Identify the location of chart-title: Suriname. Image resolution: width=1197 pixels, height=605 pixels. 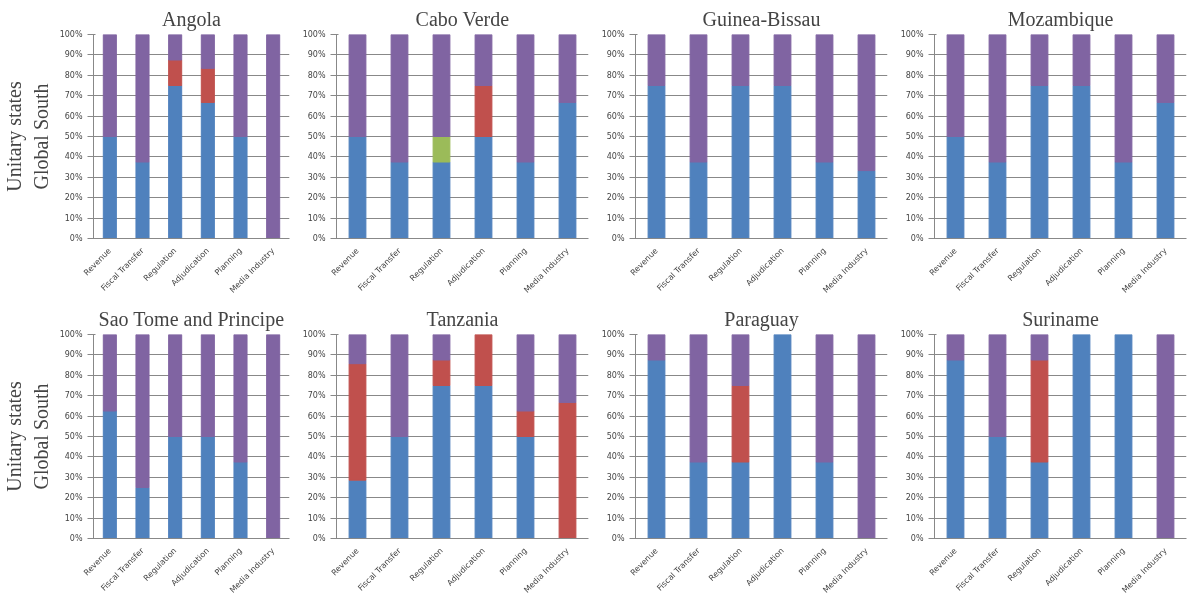
(1060, 318).